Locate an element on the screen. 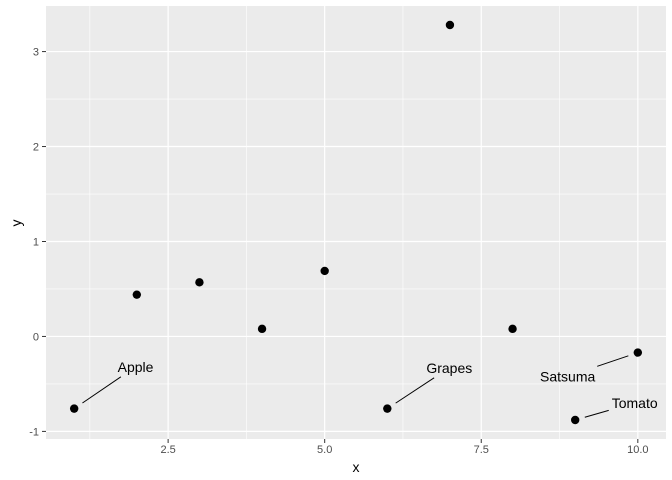  annotation-segments is located at coordinates (355, 386).